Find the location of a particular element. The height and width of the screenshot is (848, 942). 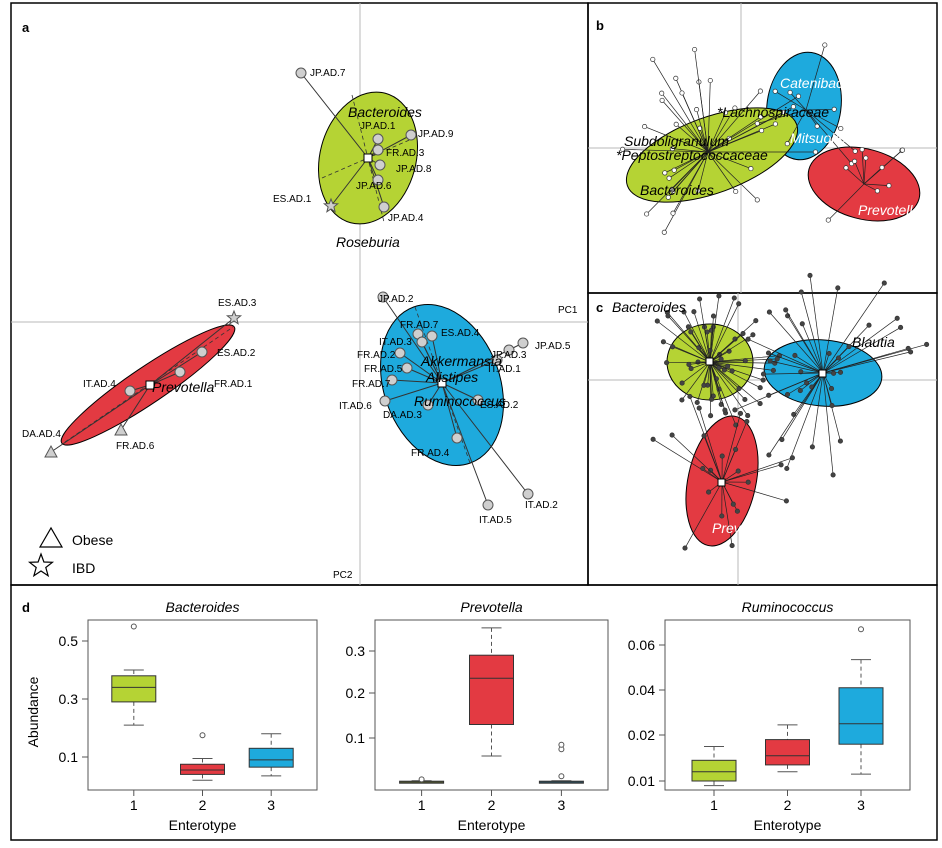

sample-label: JP.AD.5 is located at coordinates (553, 346).